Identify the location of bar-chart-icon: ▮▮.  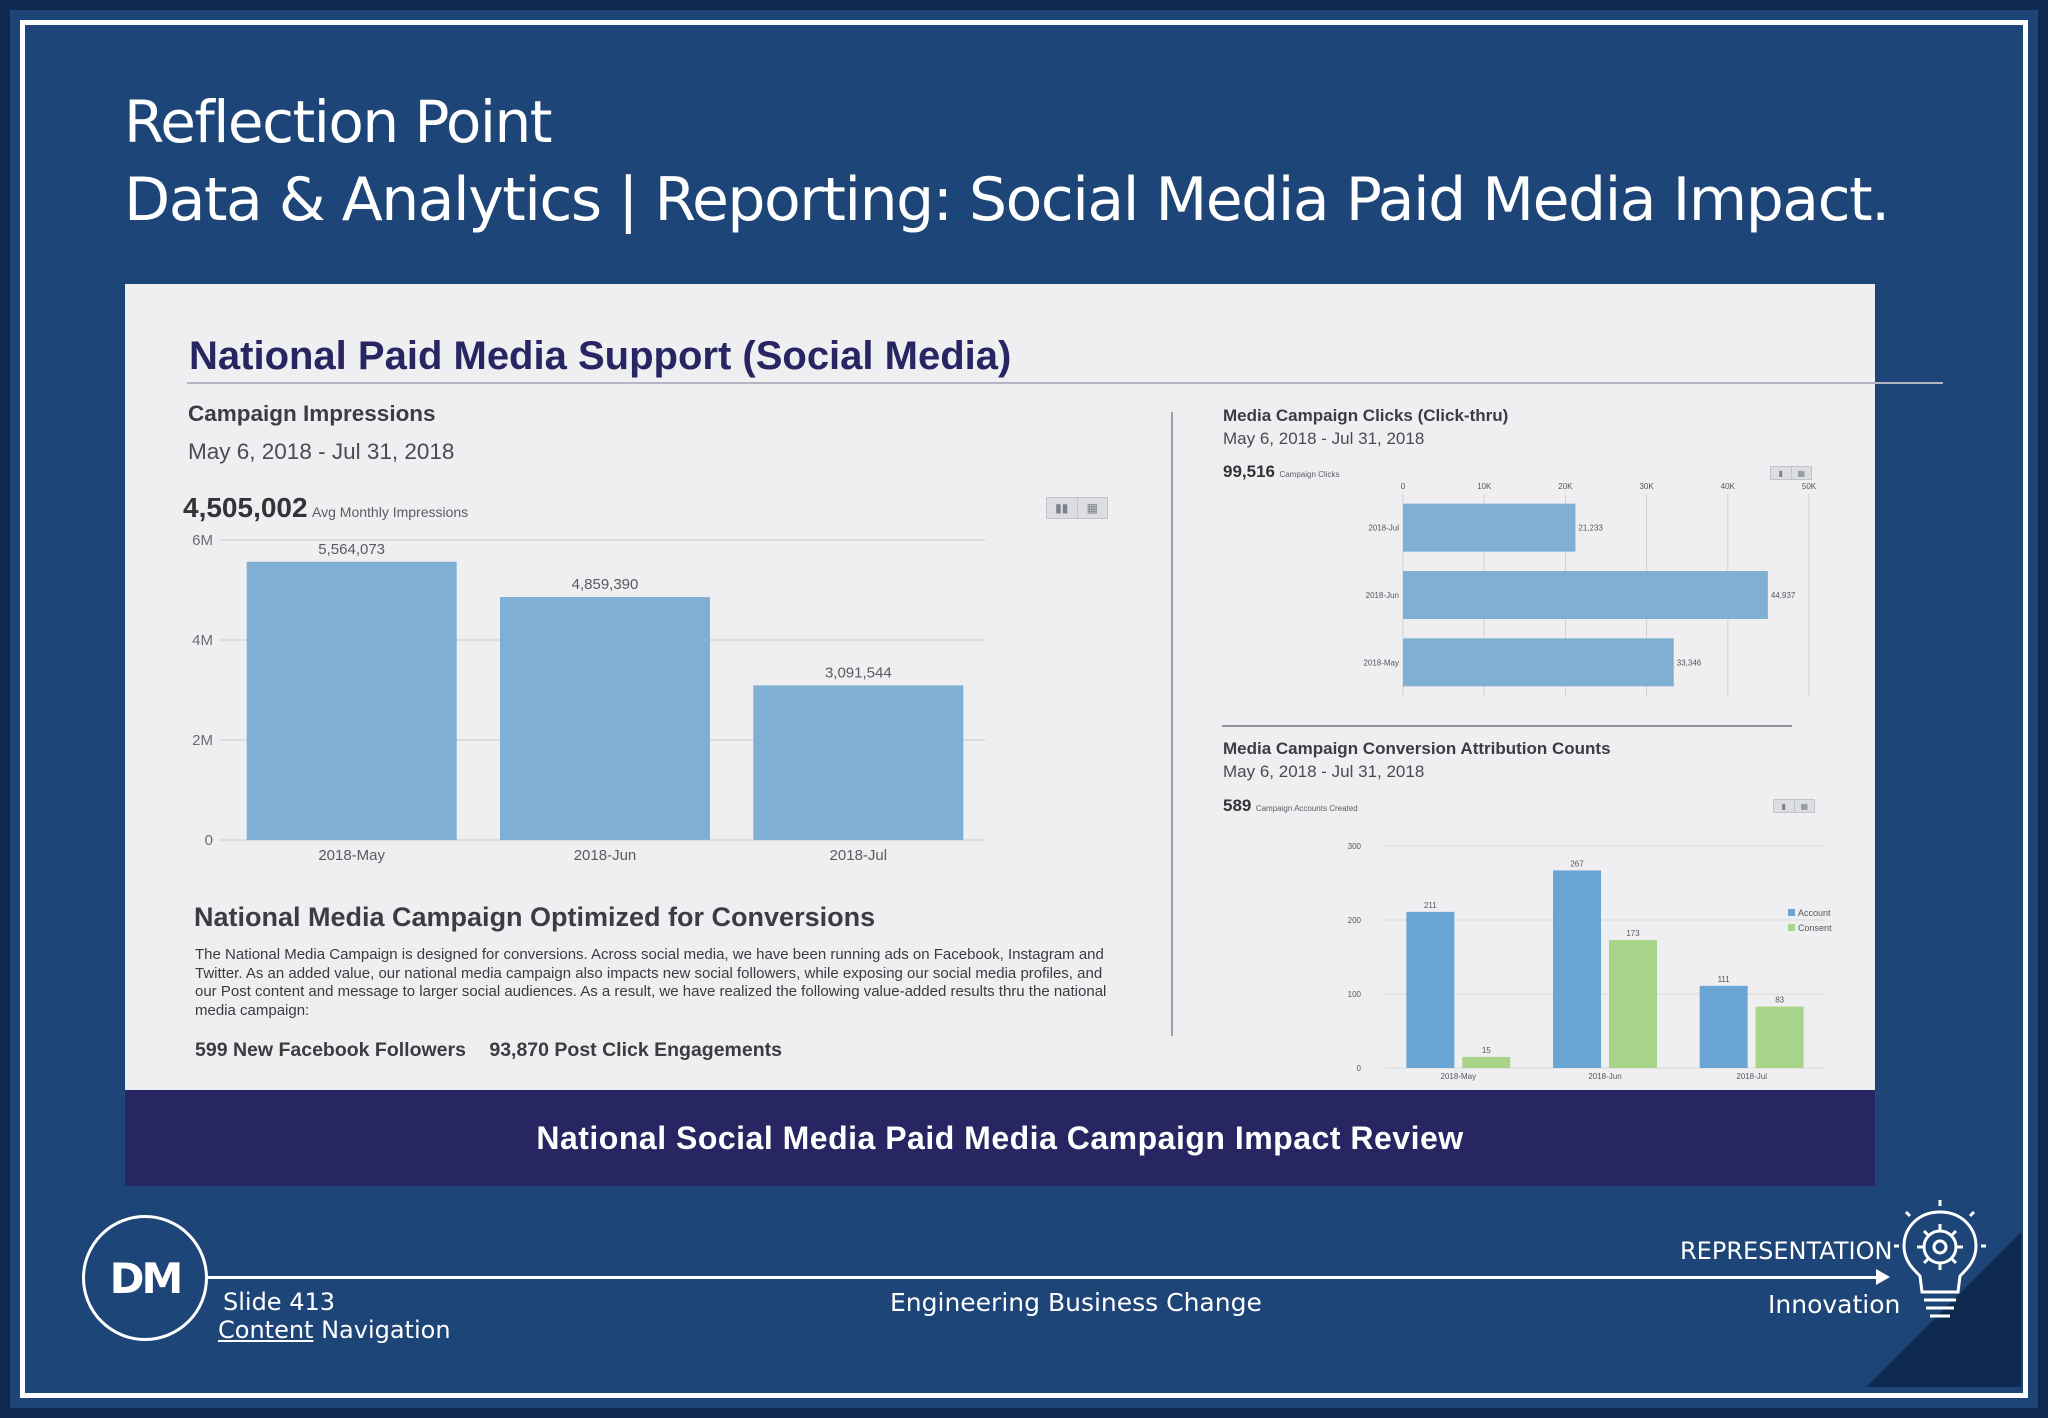
(1062, 508).